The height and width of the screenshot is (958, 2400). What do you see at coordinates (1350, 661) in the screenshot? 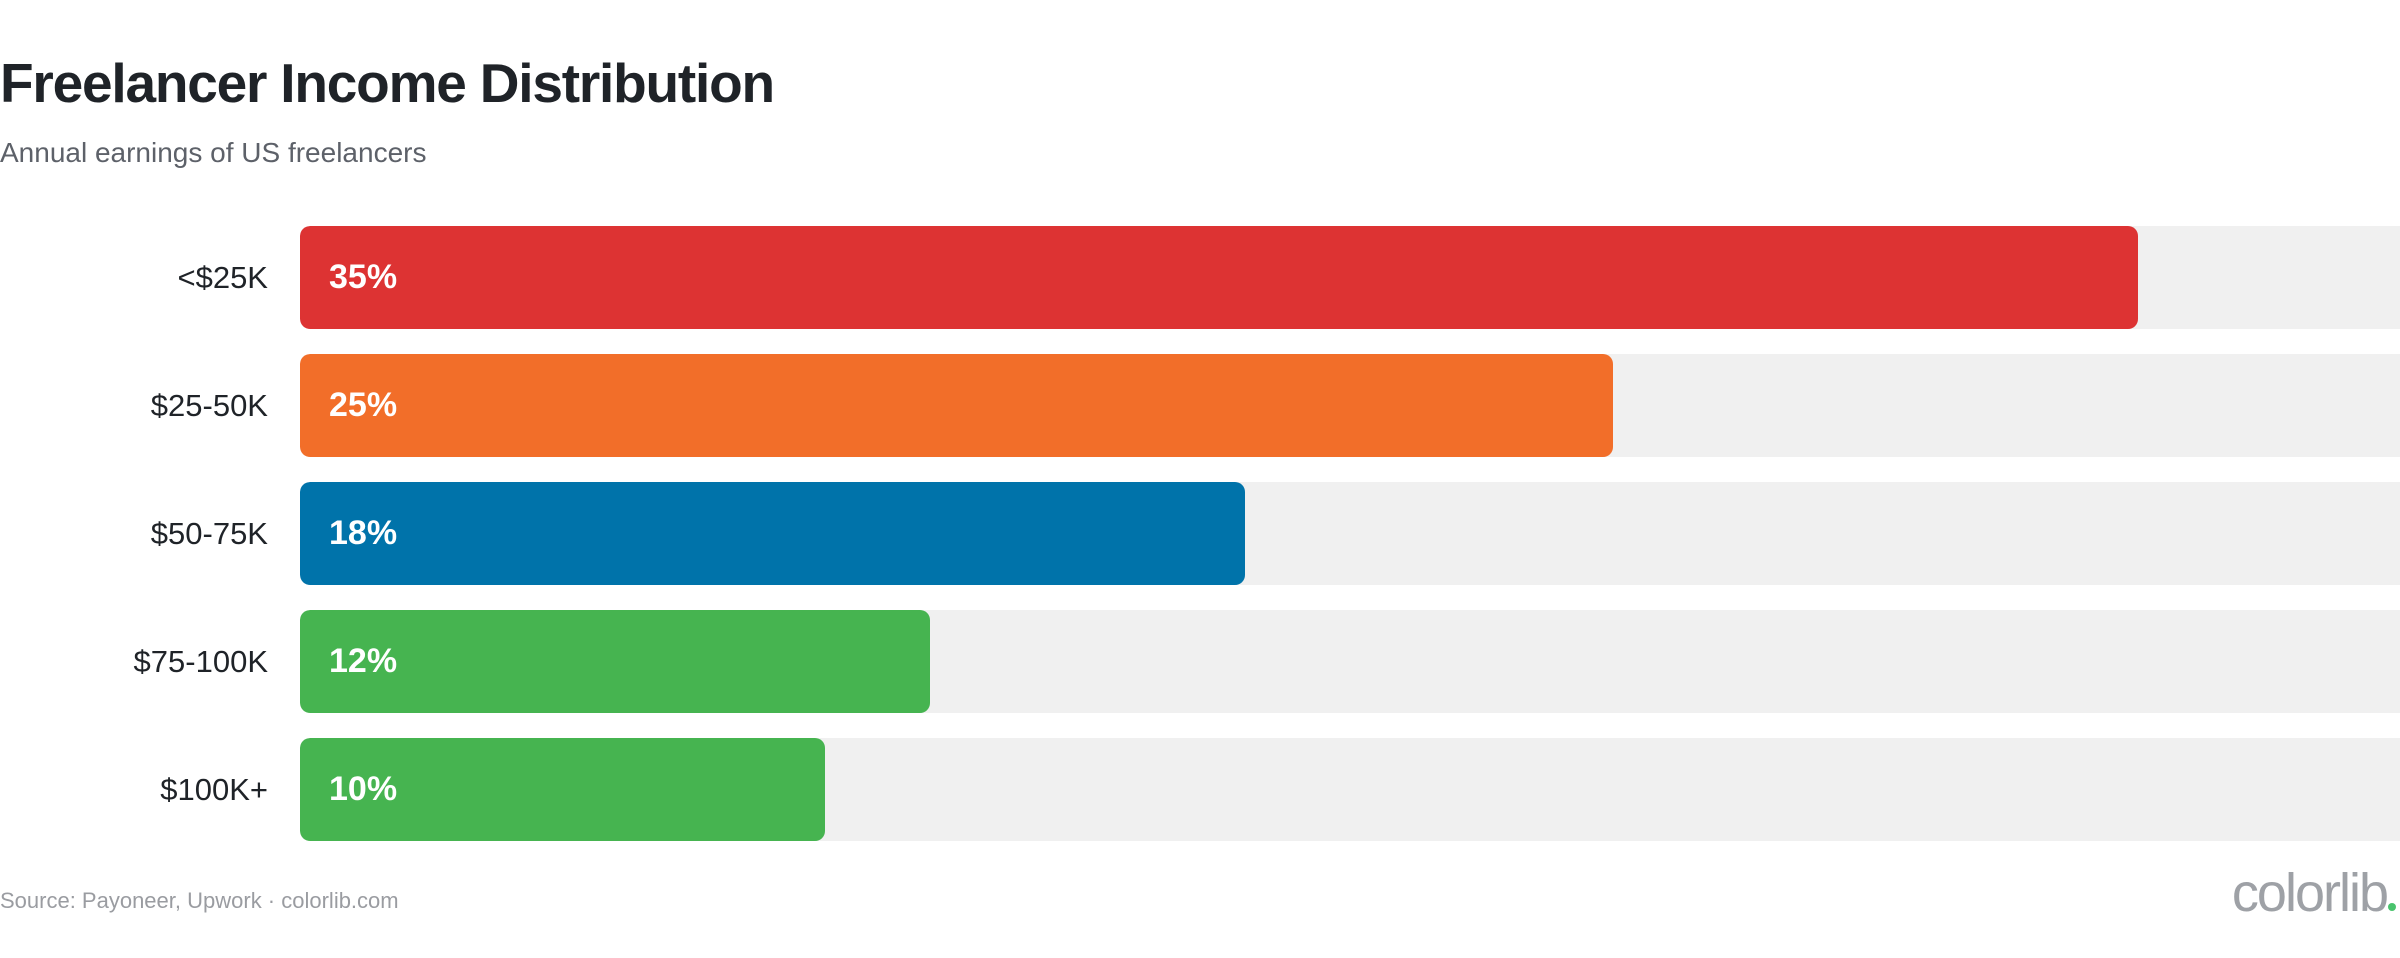
I see `bar-track: 12%` at bounding box center [1350, 661].